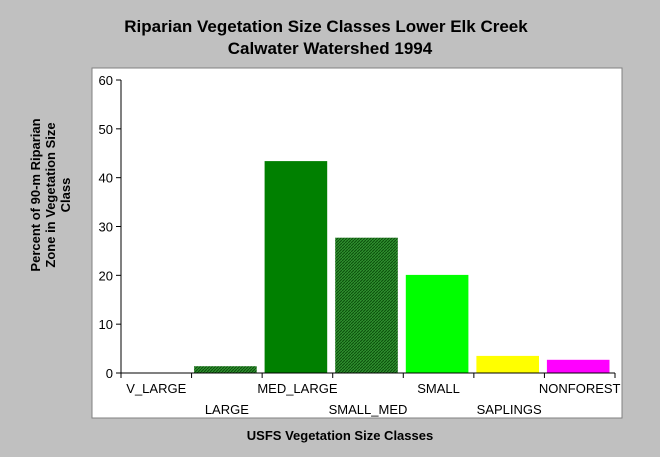 The height and width of the screenshot is (457, 660). Describe the element at coordinates (35, 194) in the screenshot. I see `y-axis-title-line-1: Percent of 90-m Riparian` at that location.